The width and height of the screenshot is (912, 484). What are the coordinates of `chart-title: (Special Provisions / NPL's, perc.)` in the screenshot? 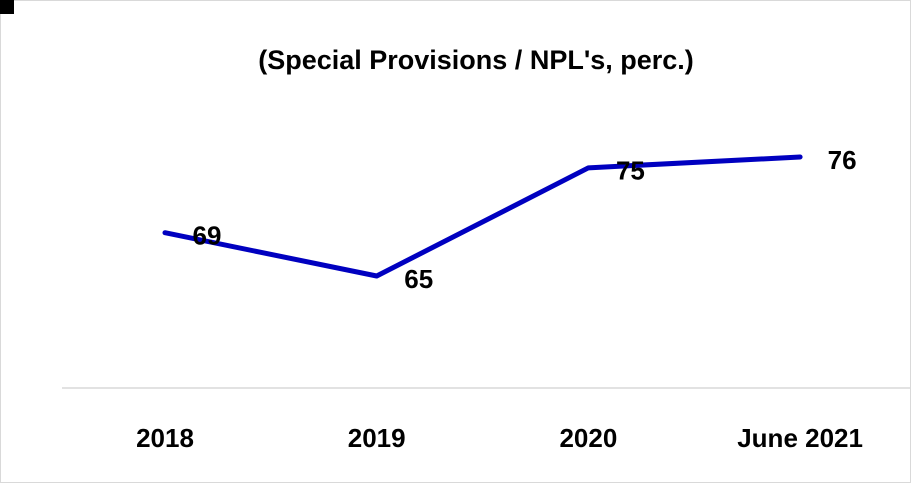 It's located at (476, 60).